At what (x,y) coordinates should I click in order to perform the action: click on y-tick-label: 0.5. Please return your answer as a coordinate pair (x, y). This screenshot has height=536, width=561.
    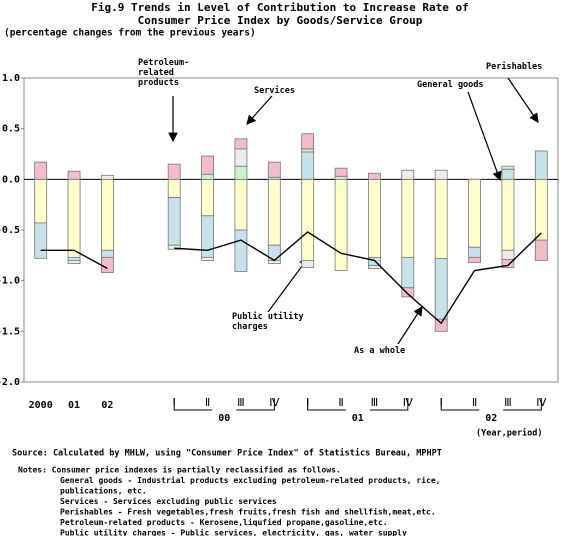
    Looking at the image, I should click on (11, 129).